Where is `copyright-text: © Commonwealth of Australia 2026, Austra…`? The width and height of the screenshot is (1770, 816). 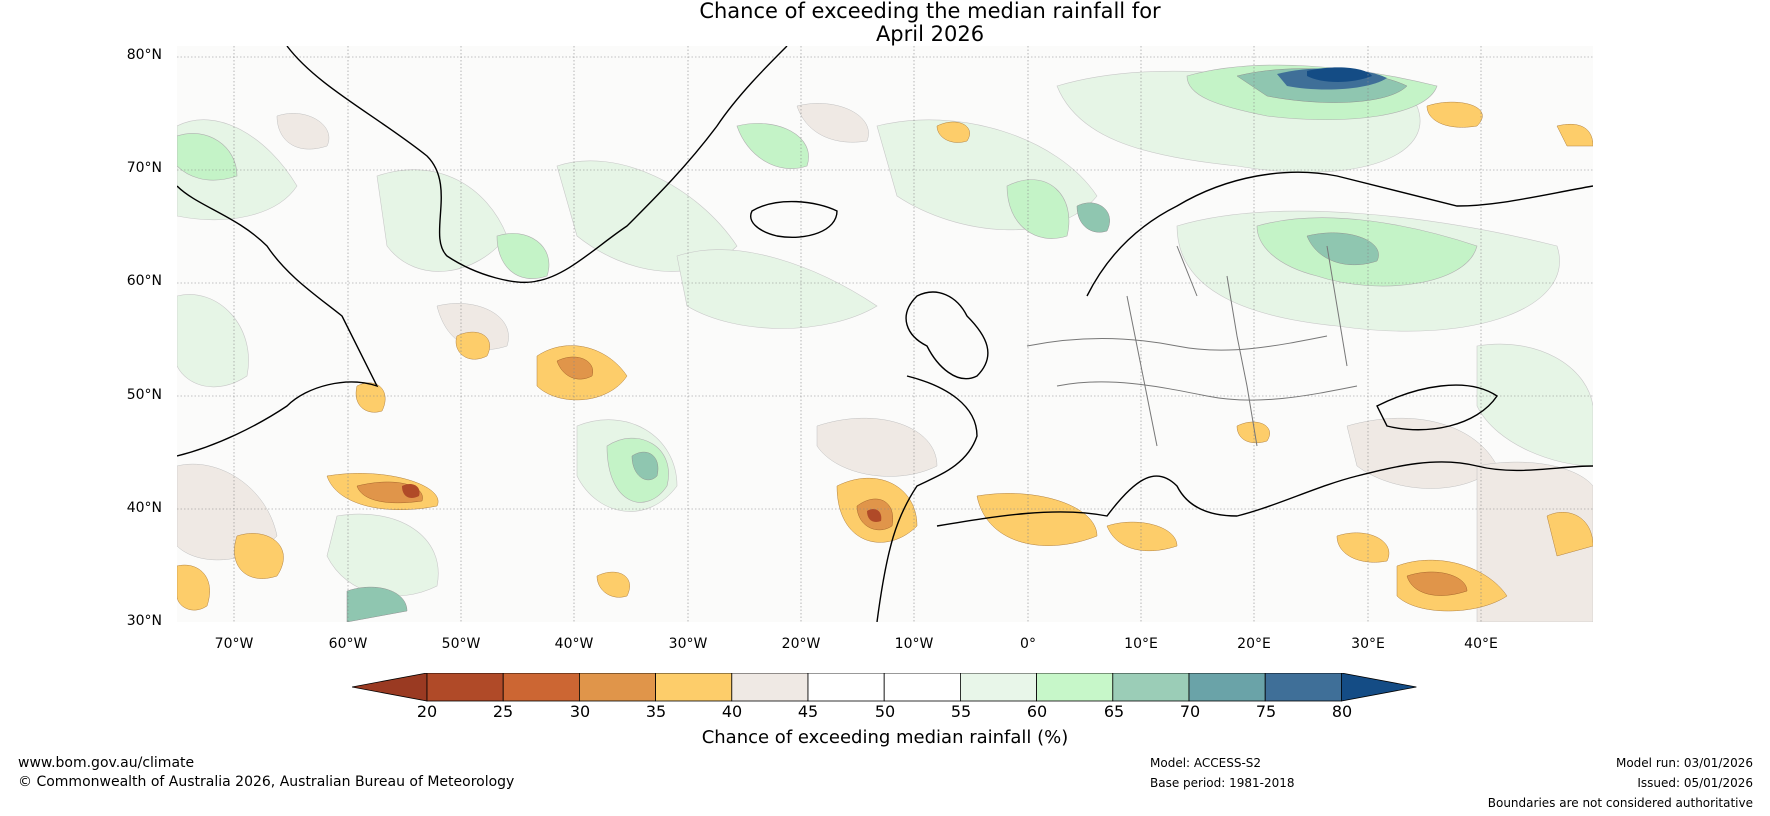 copyright-text: © Commonwealth of Australia 2026, Austra… is located at coordinates (266, 782).